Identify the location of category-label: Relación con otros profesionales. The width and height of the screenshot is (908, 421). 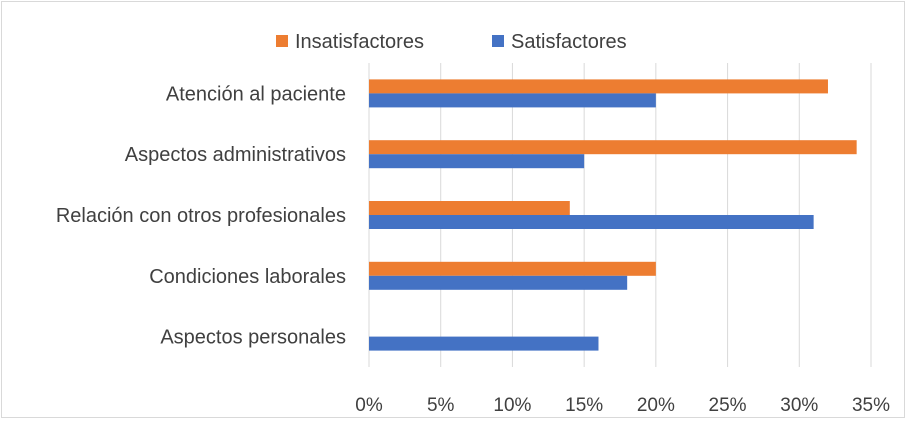
(201, 216).